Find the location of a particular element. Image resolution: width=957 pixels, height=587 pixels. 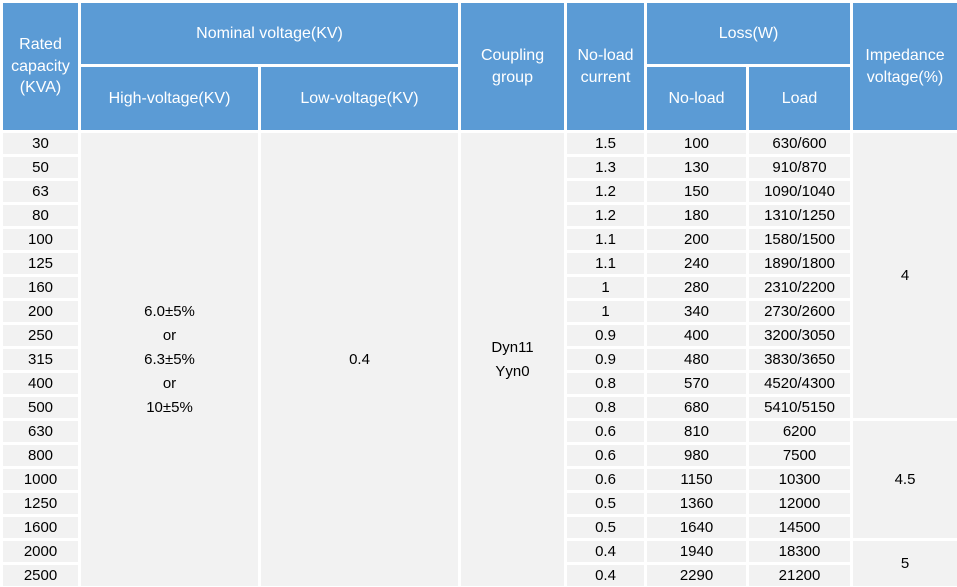

load-loss-cell: 10300 is located at coordinates (800, 479).